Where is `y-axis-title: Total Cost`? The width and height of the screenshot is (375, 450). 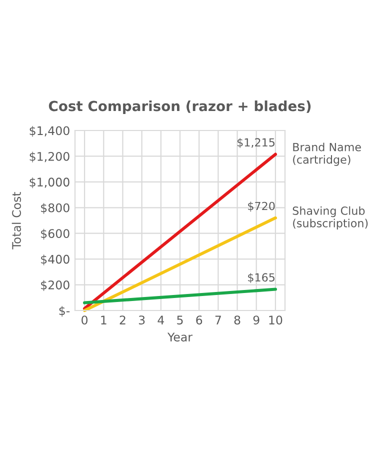
y-axis-title: Total Cost is located at coordinates (16, 221).